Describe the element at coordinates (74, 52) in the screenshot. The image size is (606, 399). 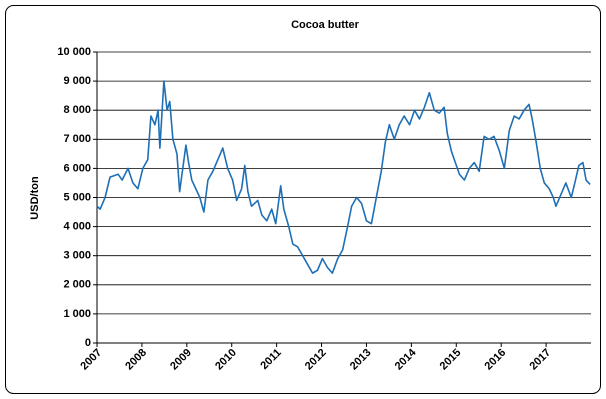
I see `y-tick-label: 10 000` at that location.